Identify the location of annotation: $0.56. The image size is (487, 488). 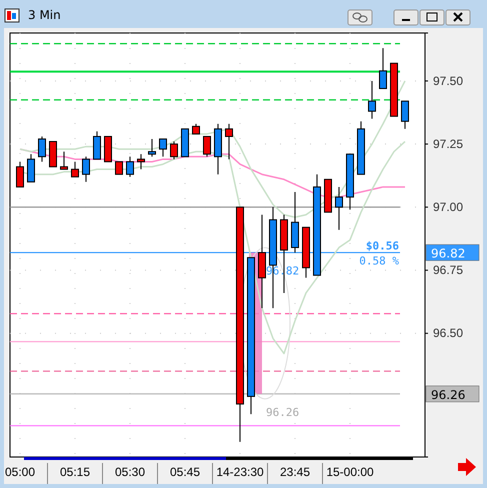
(383, 246).